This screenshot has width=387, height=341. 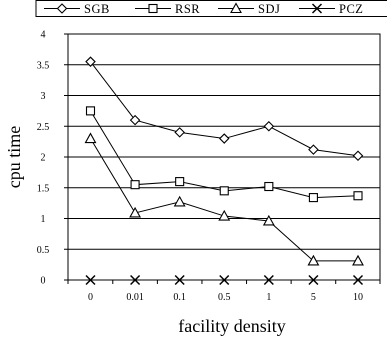 What do you see at coordinates (43, 219) in the screenshot?
I see `y-tick-label: 1` at bounding box center [43, 219].